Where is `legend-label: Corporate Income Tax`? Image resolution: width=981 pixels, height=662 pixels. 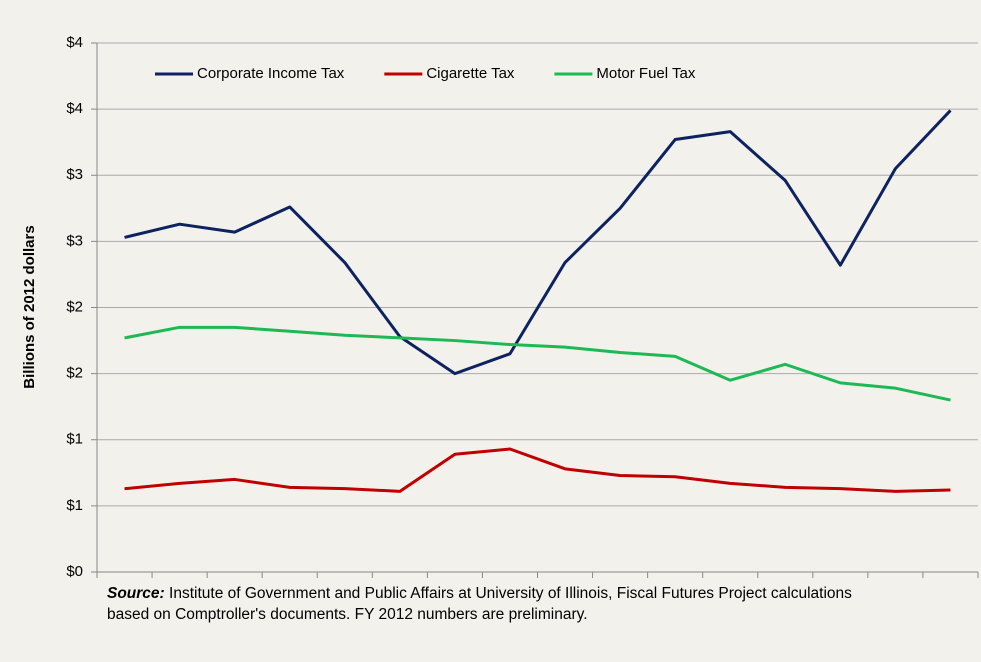
legend-label: Corporate Income Tax is located at coordinates (271, 73).